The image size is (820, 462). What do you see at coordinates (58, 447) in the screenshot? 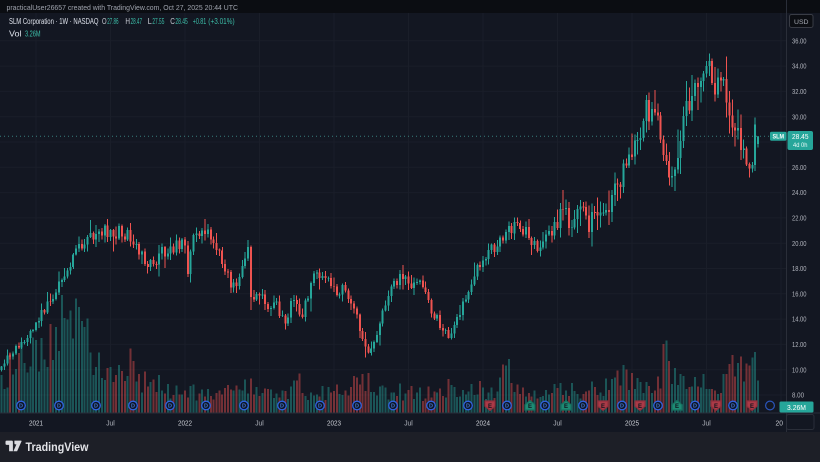
I see `svg-text: TradingView` at bounding box center [58, 447].